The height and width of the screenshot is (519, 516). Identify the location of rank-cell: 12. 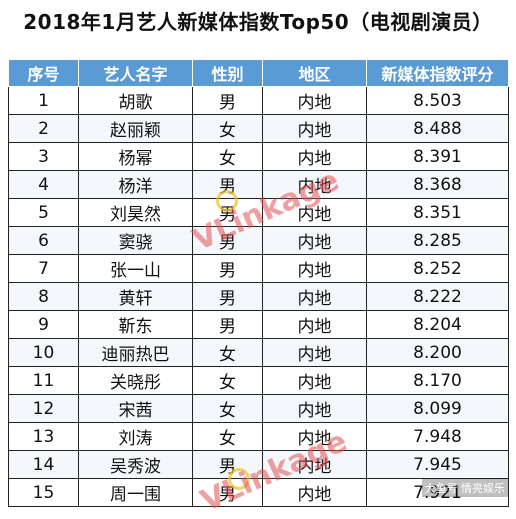
(43, 408).